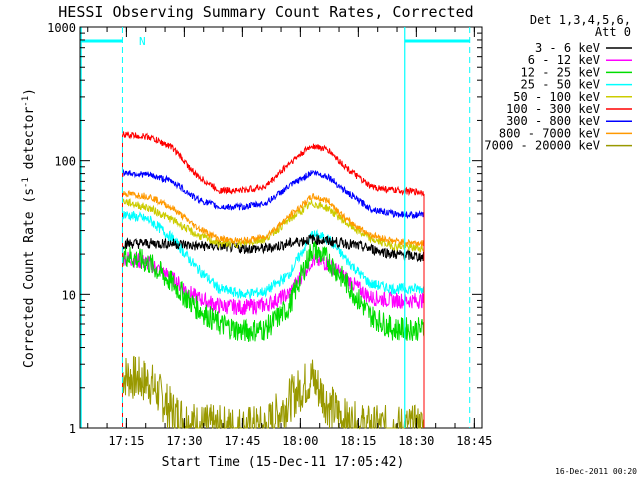  I want to click on series-line, so click(273, 392).